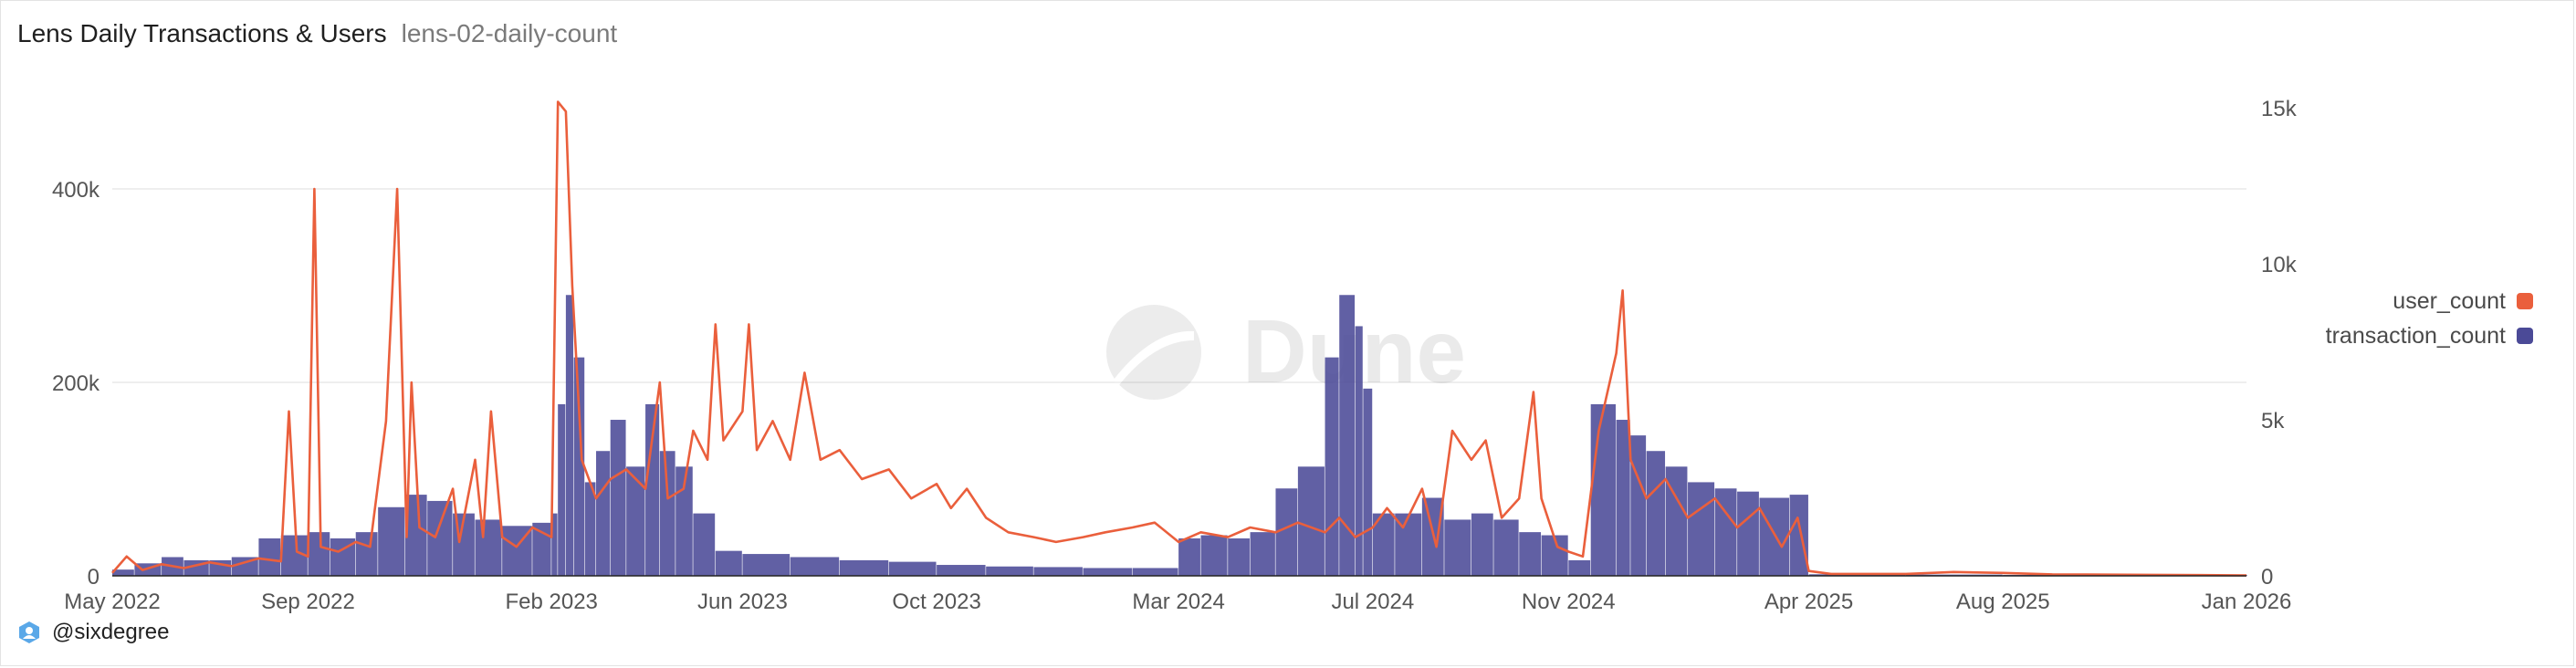 This screenshot has height=668, width=2576. Describe the element at coordinates (551, 602) in the screenshot. I see `x-tick-label: Feb 2023` at that location.